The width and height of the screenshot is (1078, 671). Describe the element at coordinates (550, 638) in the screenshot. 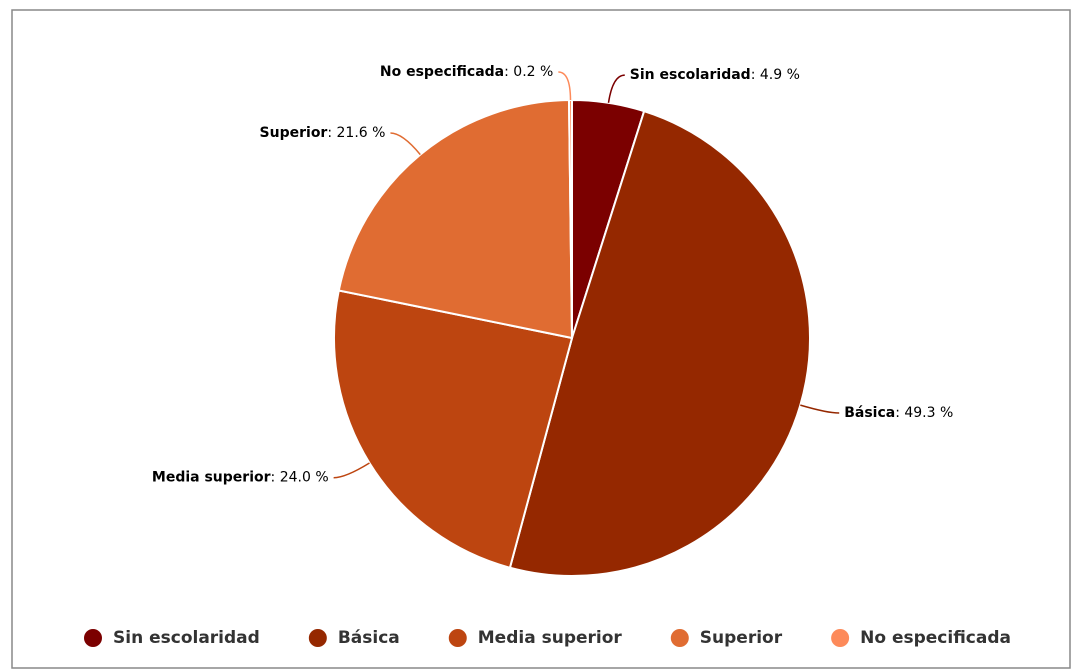

I see `legend-label: Media superior` at that location.